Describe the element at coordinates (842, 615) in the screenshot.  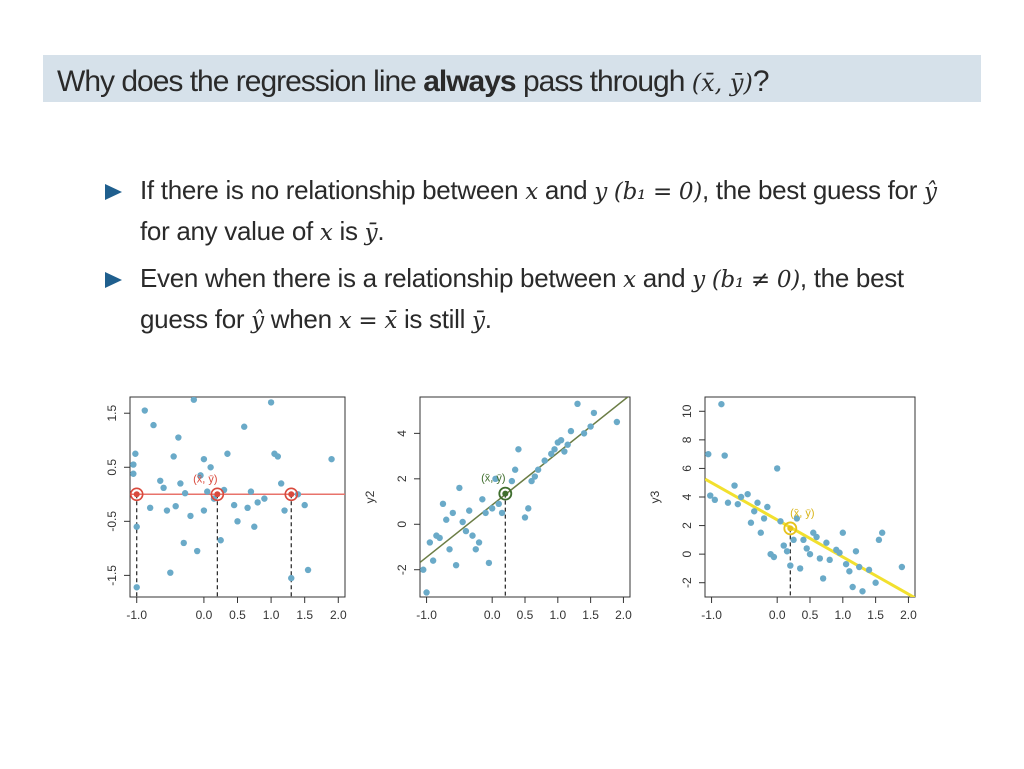
I see `x-tick-label: 1.0` at that location.